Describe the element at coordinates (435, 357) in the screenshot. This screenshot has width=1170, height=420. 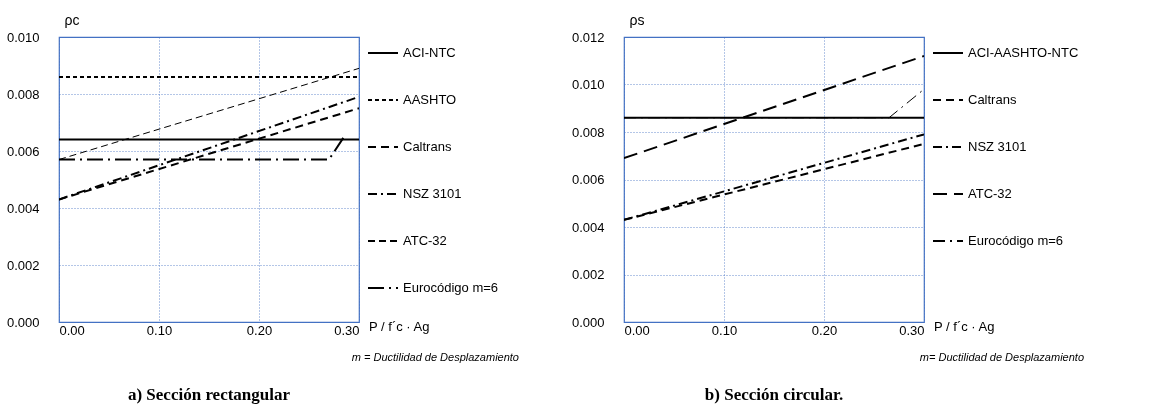
I see `text: m = Ductilidad de Desplazamiento` at that location.